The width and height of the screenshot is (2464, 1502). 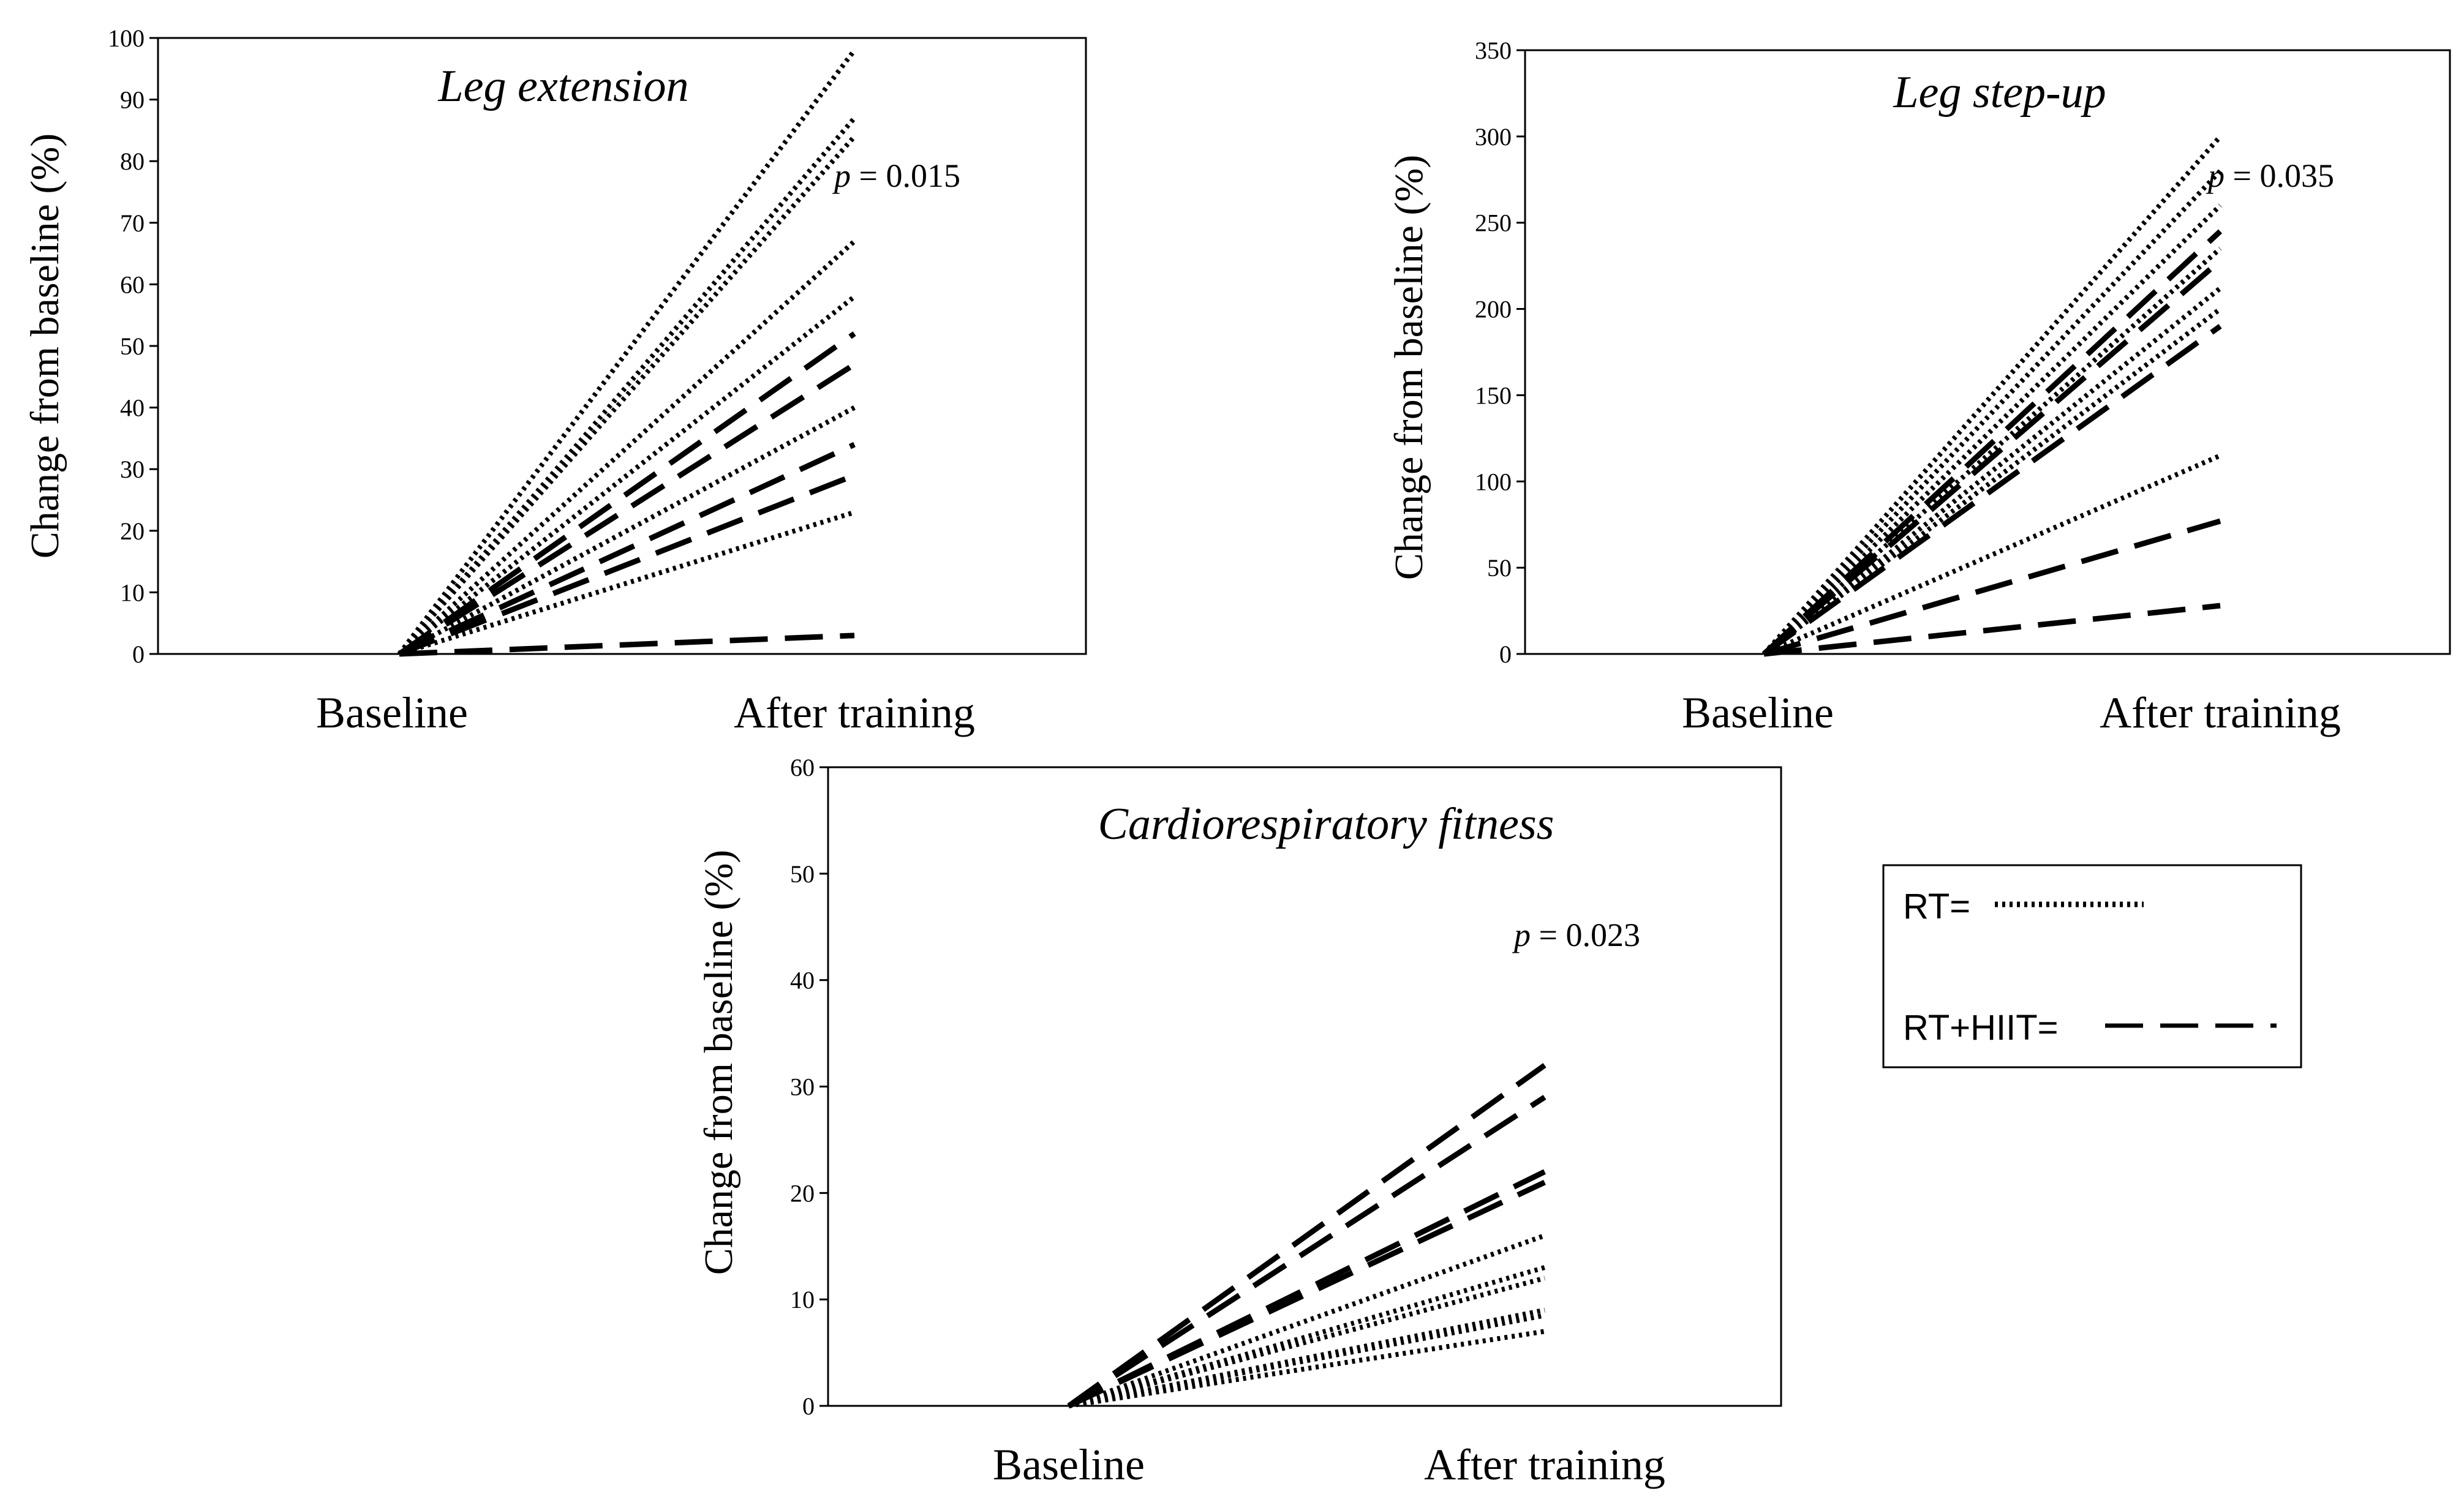 I want to click on y-tick-label: 70, so click(x=132, y=223).